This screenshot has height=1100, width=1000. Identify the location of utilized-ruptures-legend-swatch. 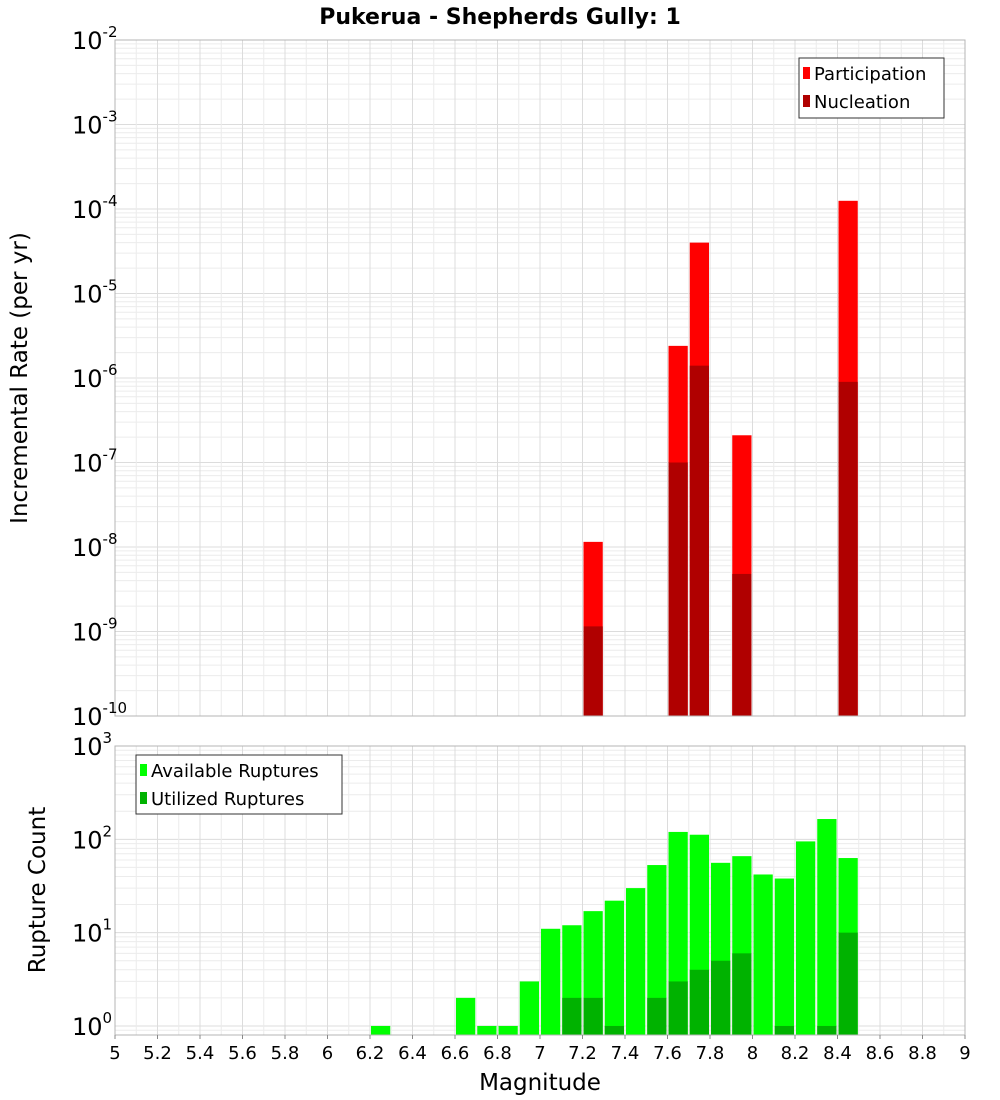
(143, 798).